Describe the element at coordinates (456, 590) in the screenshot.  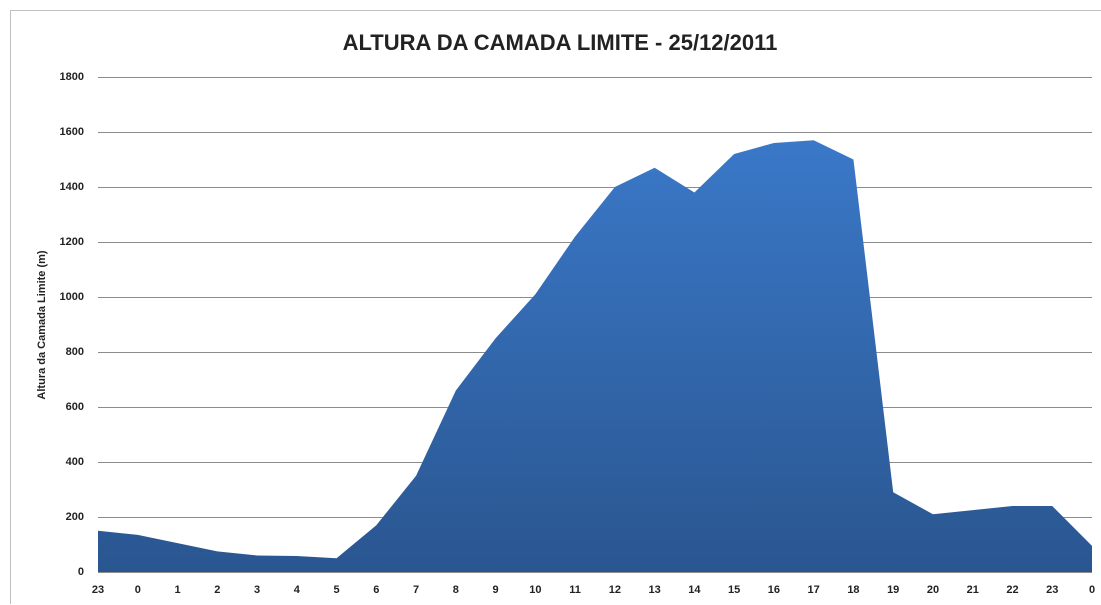
I see `x-tick-label: 8` at that location.